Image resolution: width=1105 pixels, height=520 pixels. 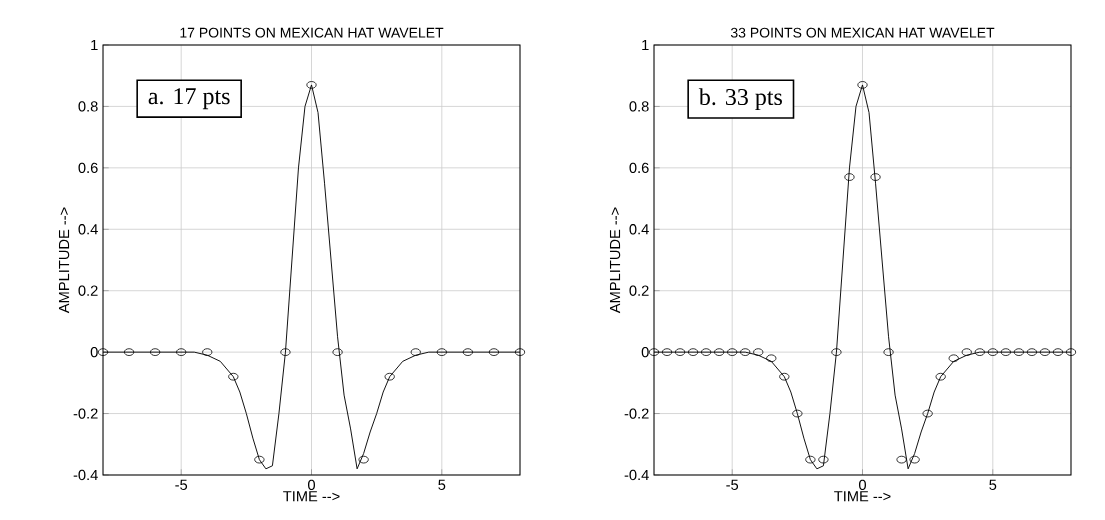 What do you see at coordinates (312, 32) in the screenshot?
I see `chart-title: 17 POINTS ON MEXICAN HAT WAVELET` at bounding box center [312, 32].